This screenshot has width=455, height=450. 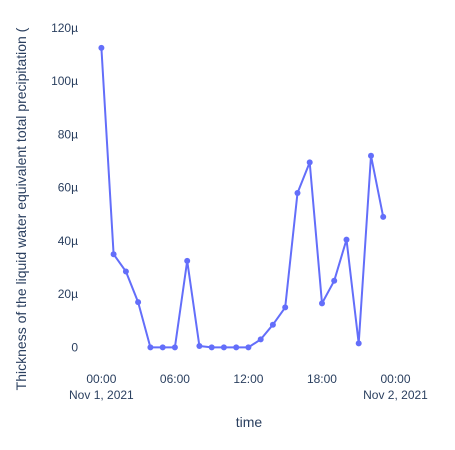 What do you see at coordinates (64, 81) in the screenshot?
I see `y-tick-label: 100µ` at bounding box center [64, 81].